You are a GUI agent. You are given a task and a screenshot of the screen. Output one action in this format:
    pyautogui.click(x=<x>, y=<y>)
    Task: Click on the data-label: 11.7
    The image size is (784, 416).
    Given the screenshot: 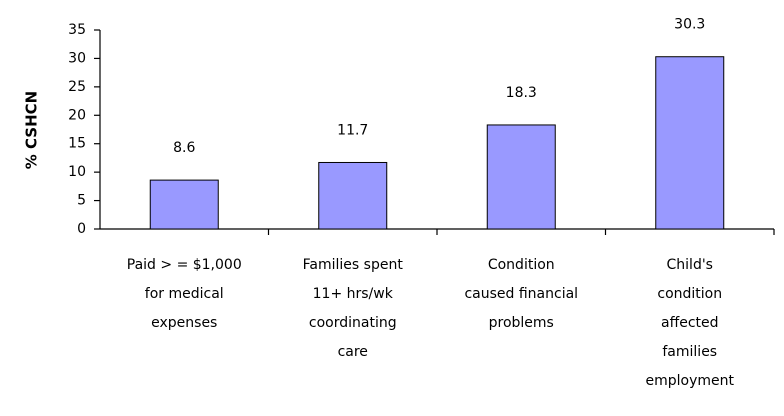 What is the action you would take?
    pyautogui.click(x=352, y=130)
    